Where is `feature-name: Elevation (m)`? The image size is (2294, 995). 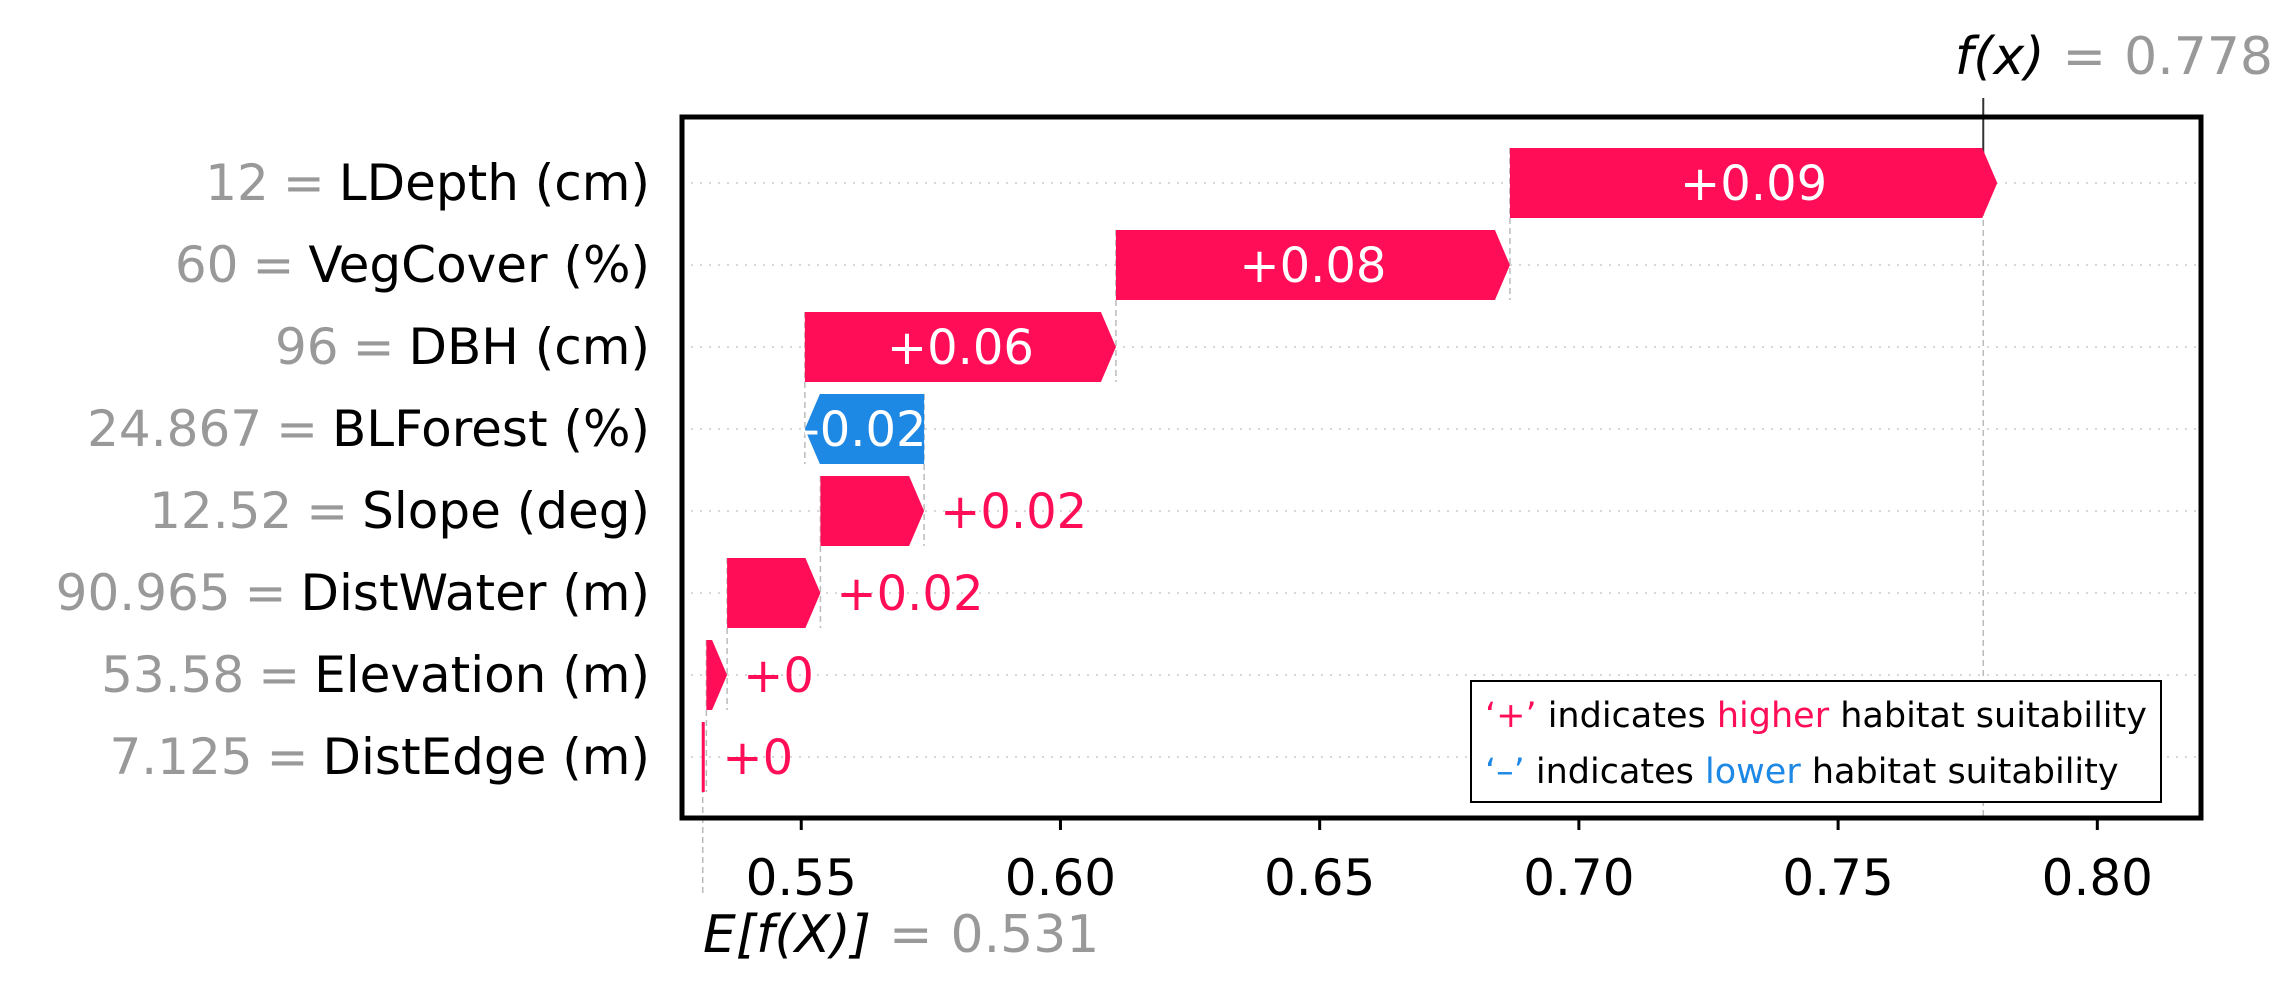
feature-name: Elevation (m) is located at coordinates (482, 675).